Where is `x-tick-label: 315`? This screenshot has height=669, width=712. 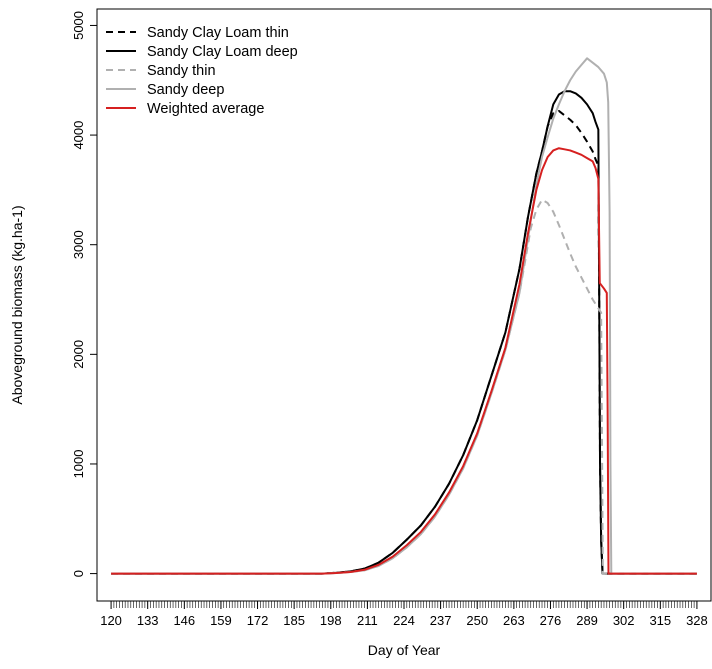 x-tick-label: 315 is located at coordinates (660, 620).